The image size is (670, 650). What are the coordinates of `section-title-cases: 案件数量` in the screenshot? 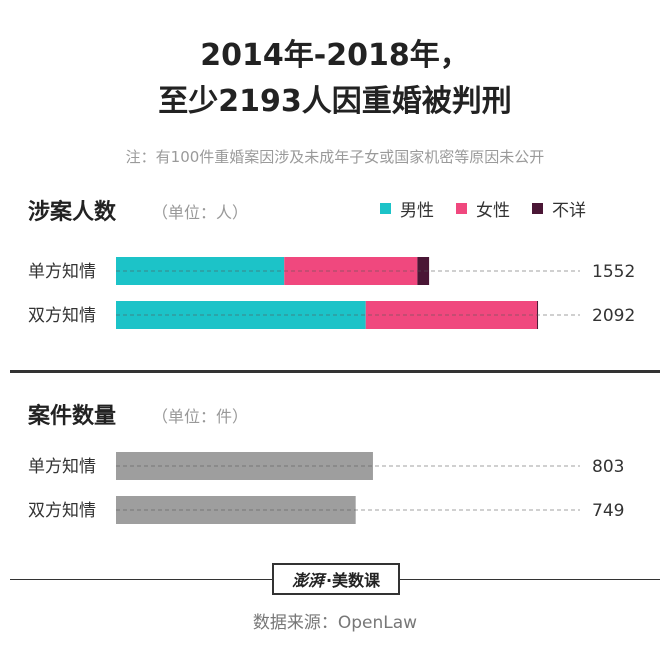 It's located at (72, 416).